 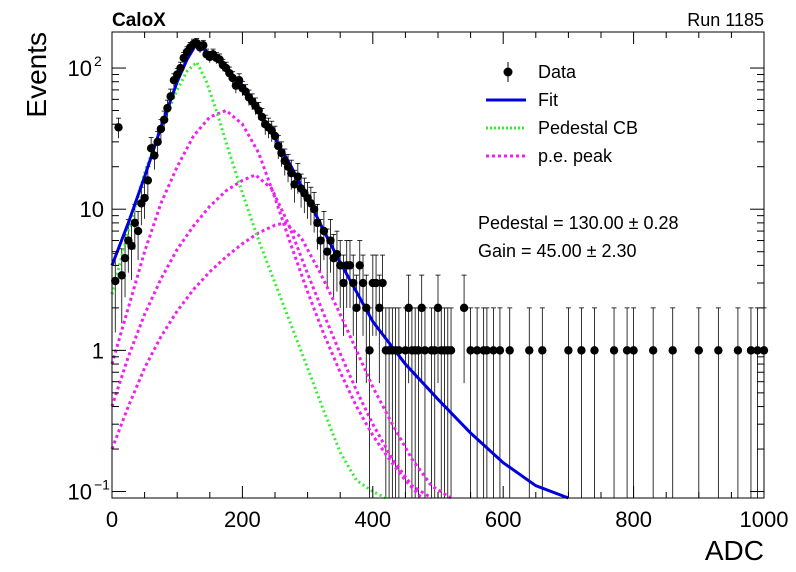 What do you see at coordinates (588, 128) in the screenshot?
I see `legend-label-pedestal: Pedestal CB` at bounding box center [588, 128].